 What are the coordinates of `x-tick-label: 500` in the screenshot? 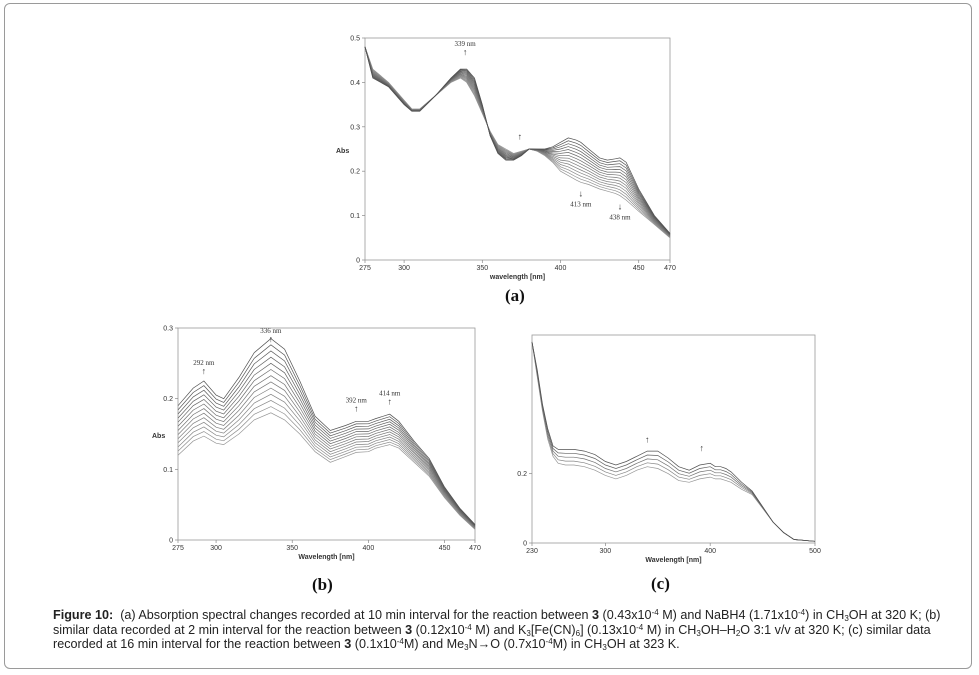 It's located at (815, 551).